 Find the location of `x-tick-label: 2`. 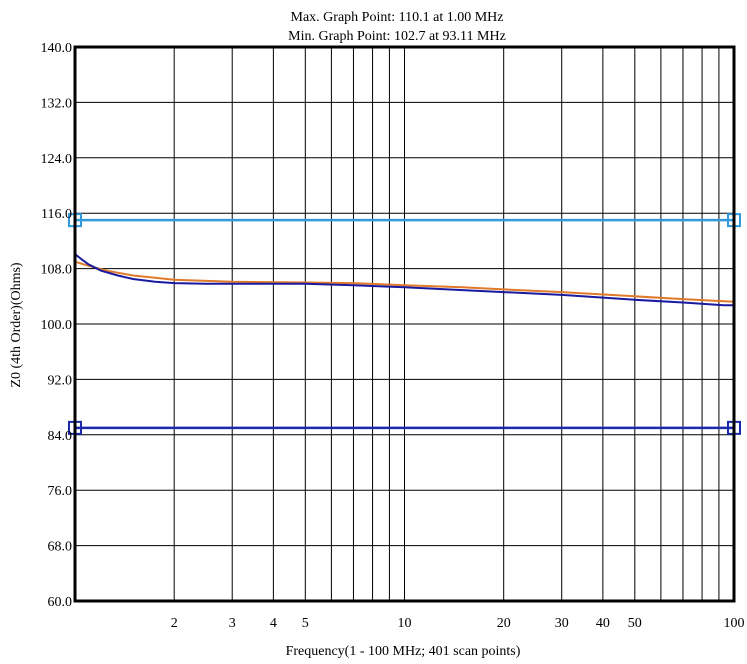

x-tick-label: 2 is located at coordinates (174, 623).